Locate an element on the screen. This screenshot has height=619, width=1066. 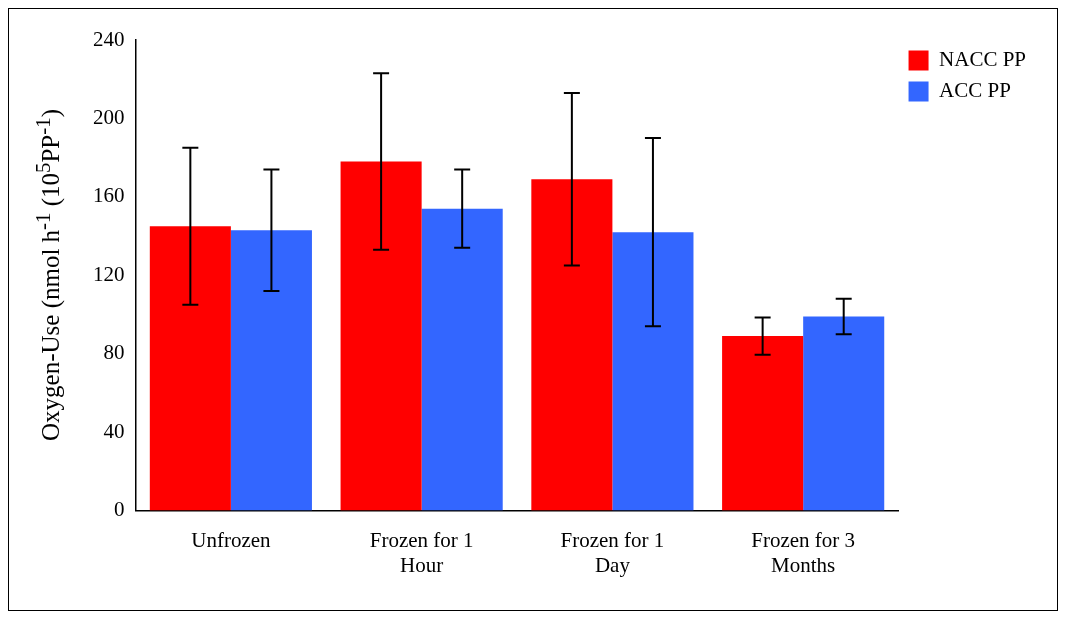
y-tick-label: 200 is located at coordinates (109, 116).